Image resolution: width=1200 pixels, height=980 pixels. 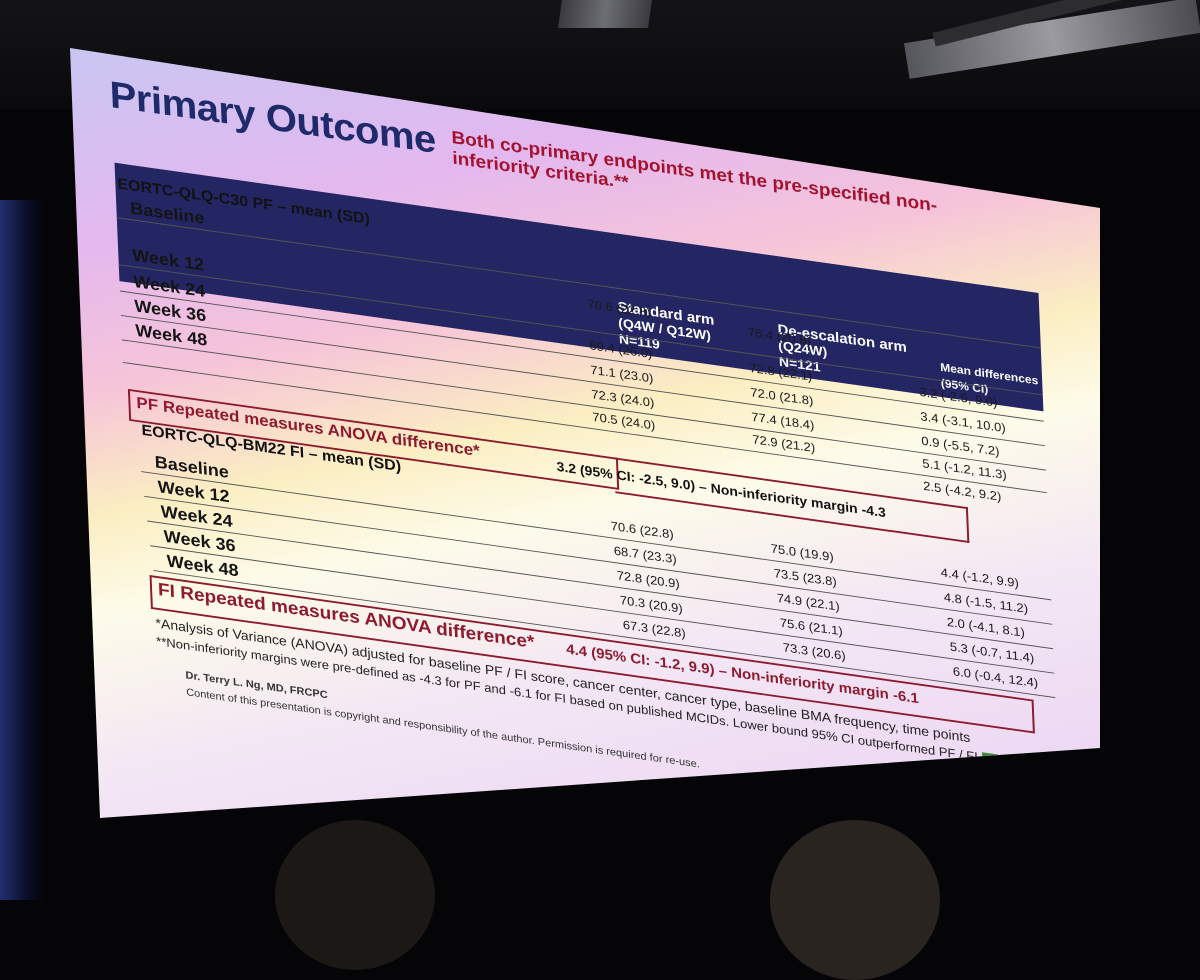 I want to click on ceiling-beam, so click(x=605, y=14).